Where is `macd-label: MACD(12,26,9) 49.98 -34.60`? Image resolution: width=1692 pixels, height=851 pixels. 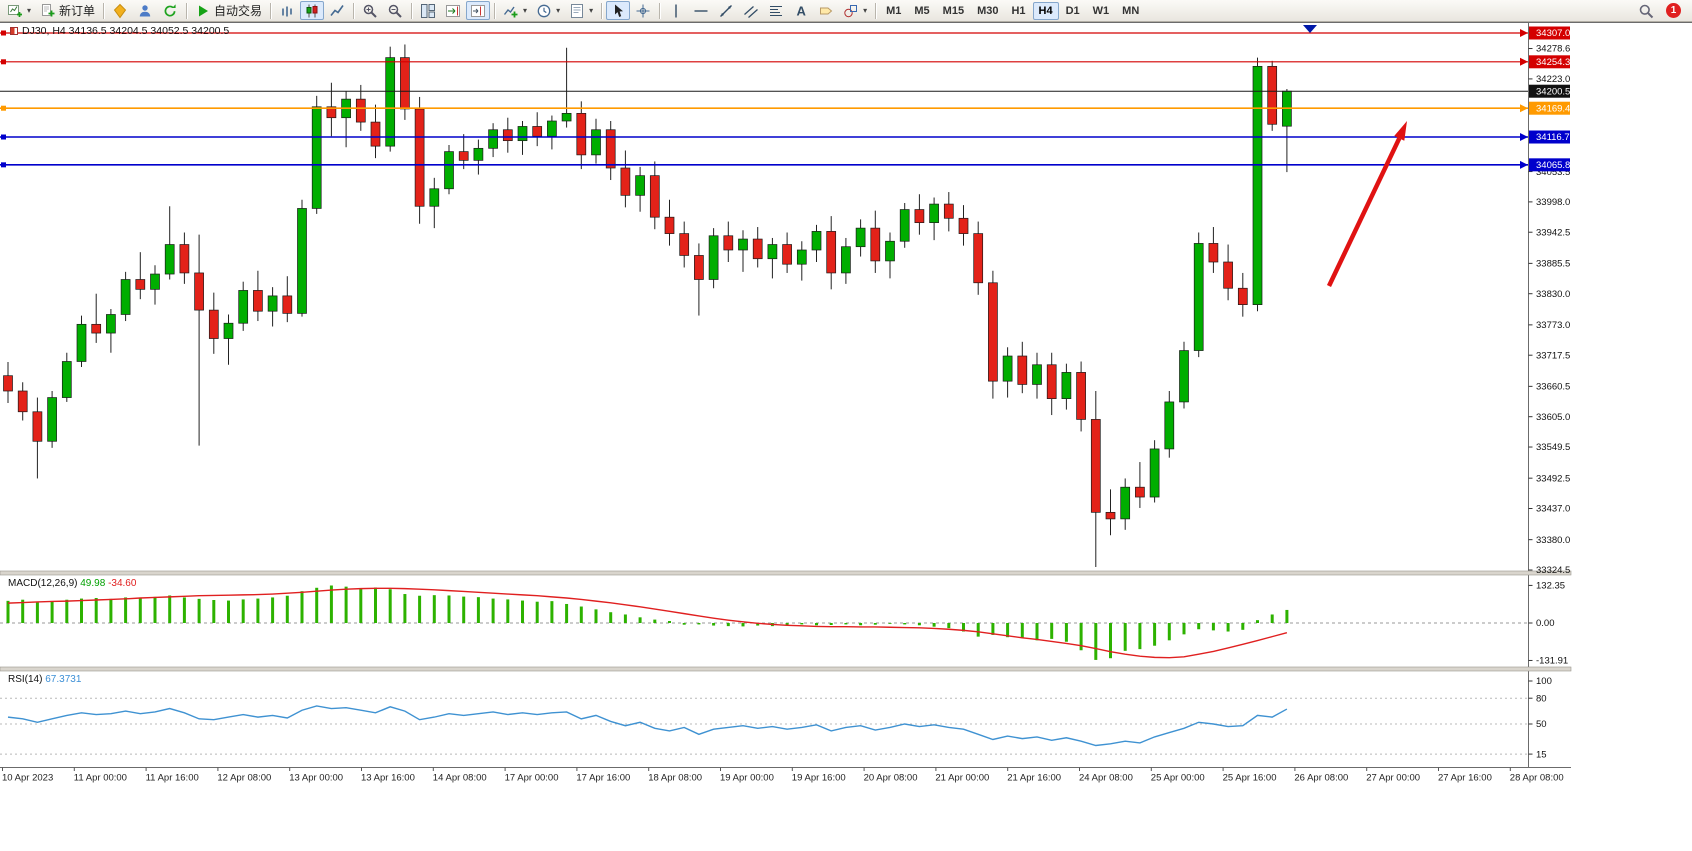
macd-label: MACD(12,26,9) 49.98 -34.60 is located at coordinates (72, 583).